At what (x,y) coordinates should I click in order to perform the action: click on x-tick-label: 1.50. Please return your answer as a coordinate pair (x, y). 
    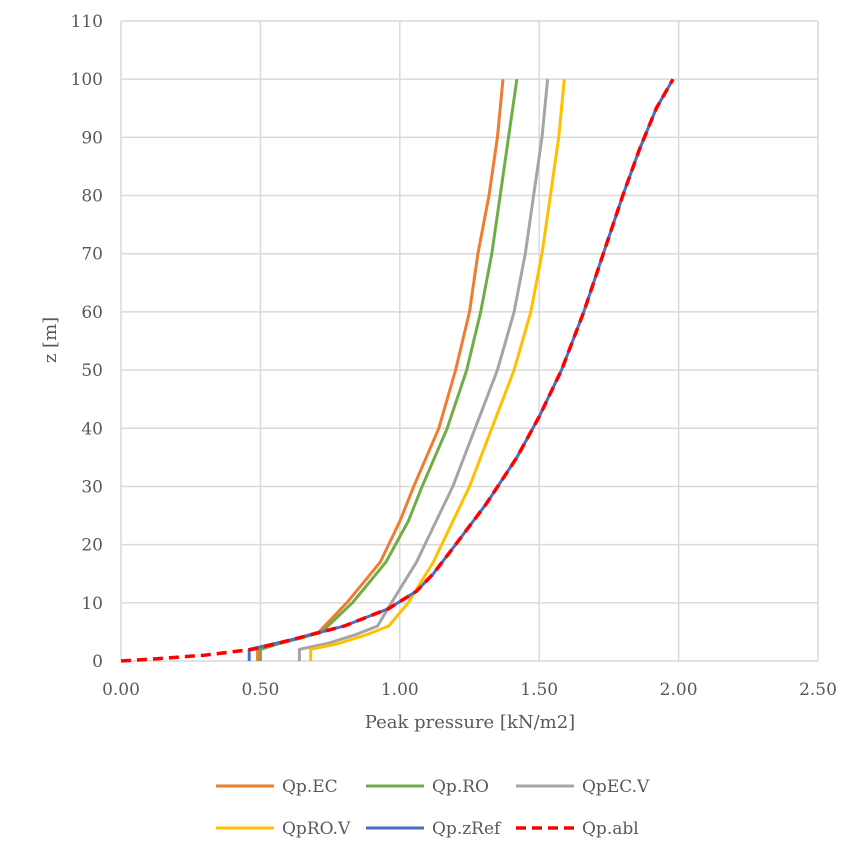
    Looking at the image, I should click on (539, 690).